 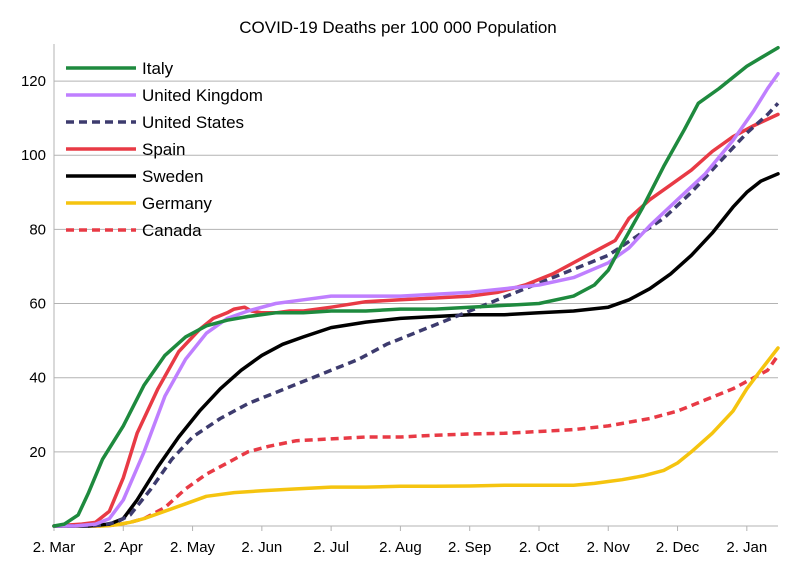 I want to click on y-tick-label: 120, so click(x=33, y=81).